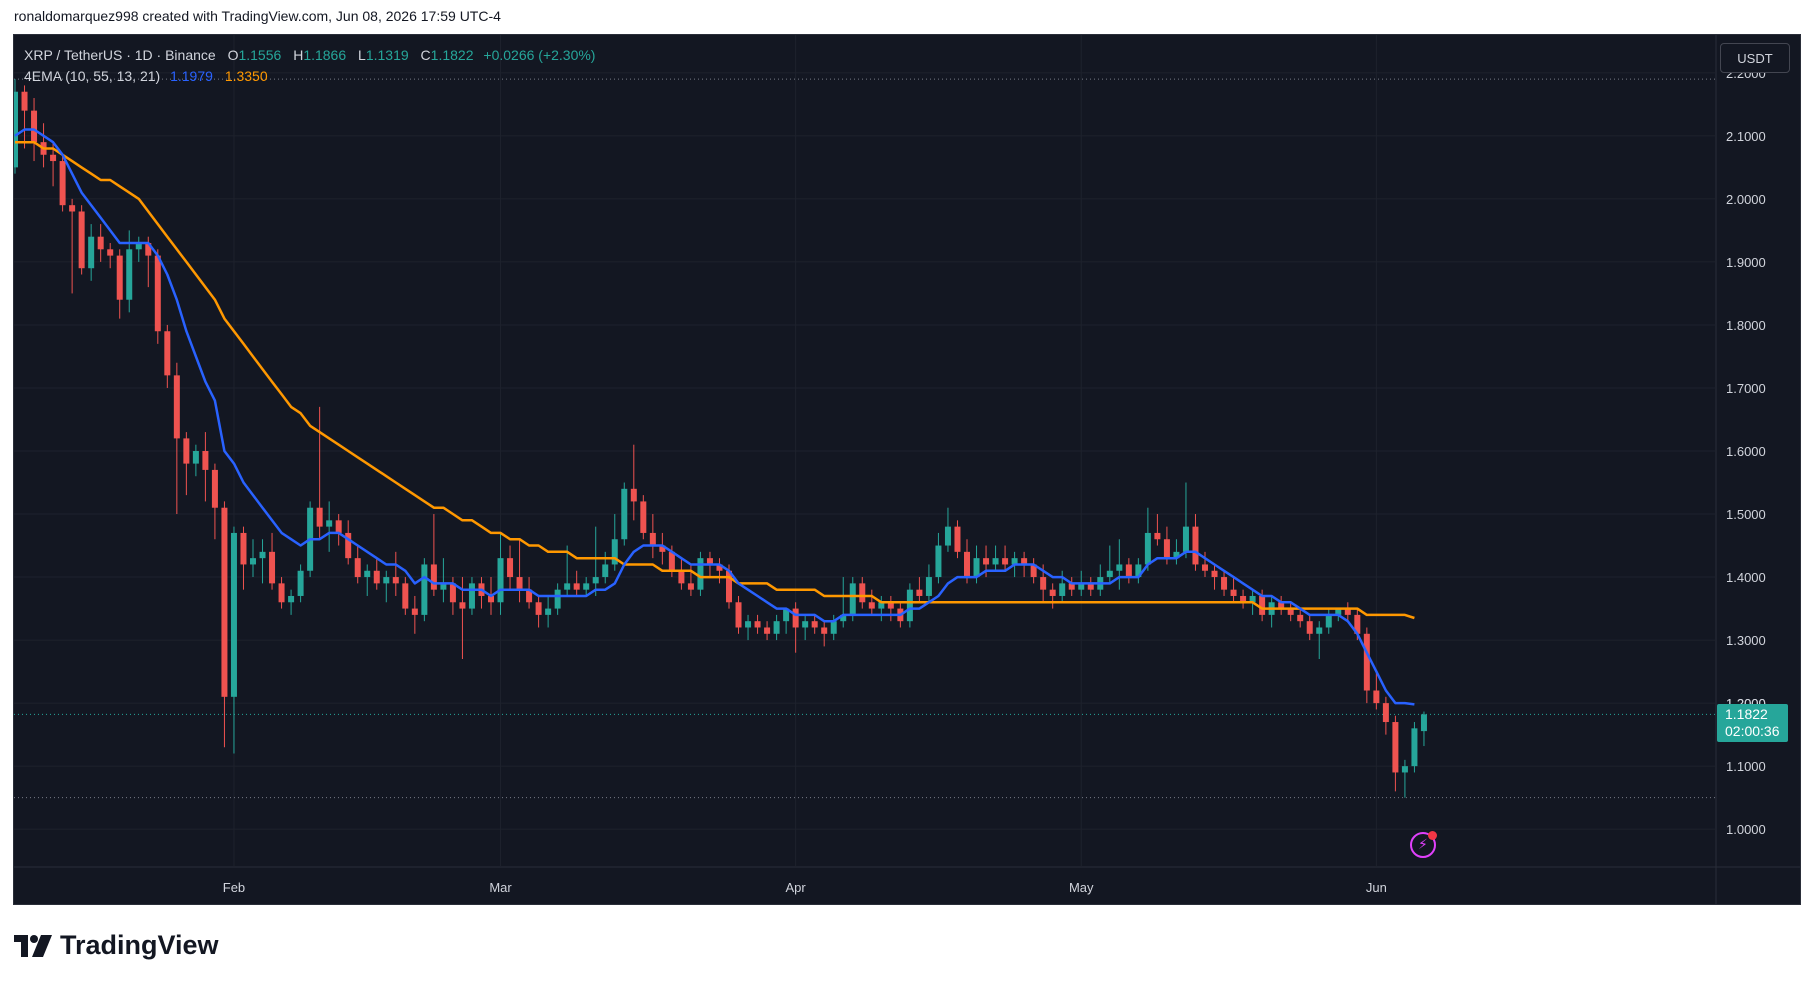 The image size is (1814, 981). What do you see at coordinates (1746, 714) in the screenshot?
I see `last-price: 1.1822` at bounding box center [1746, 714].